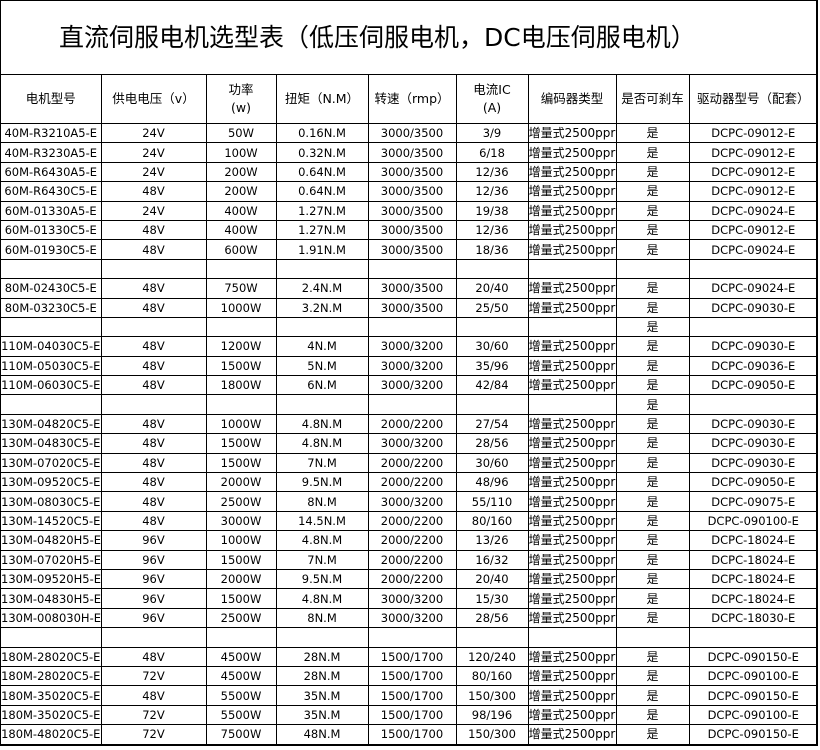  What do you see at coordinates (322, 366) in the screenshot?
I see `table-cell: 5N.M` at bounding box center [322, 366].